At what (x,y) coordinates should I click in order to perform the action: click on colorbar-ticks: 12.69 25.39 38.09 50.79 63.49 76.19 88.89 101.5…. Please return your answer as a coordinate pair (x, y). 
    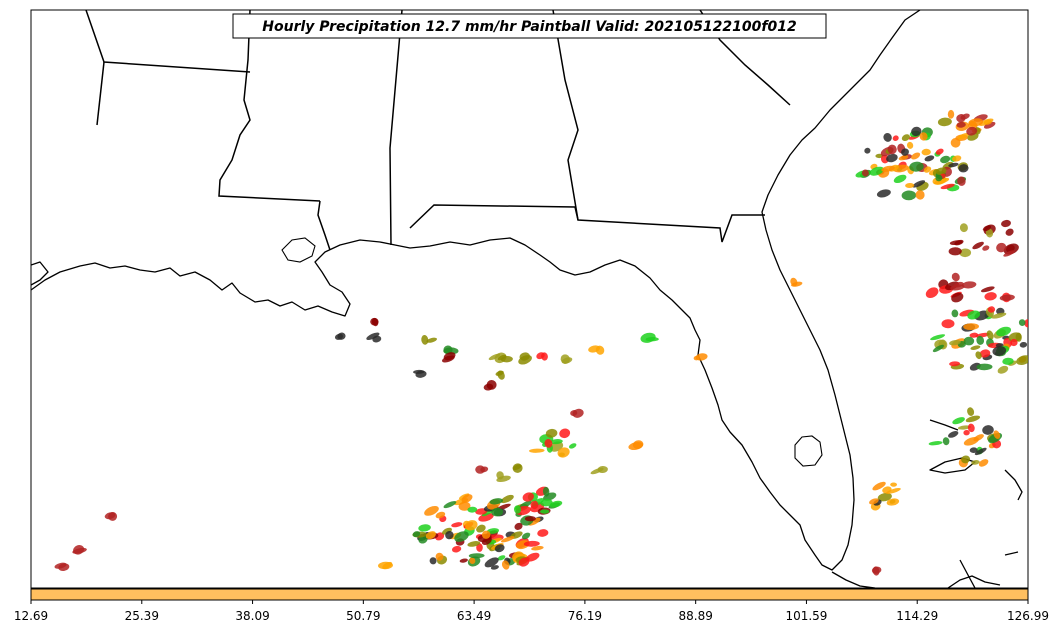
    Looking at the image, I should click on (531, 611).